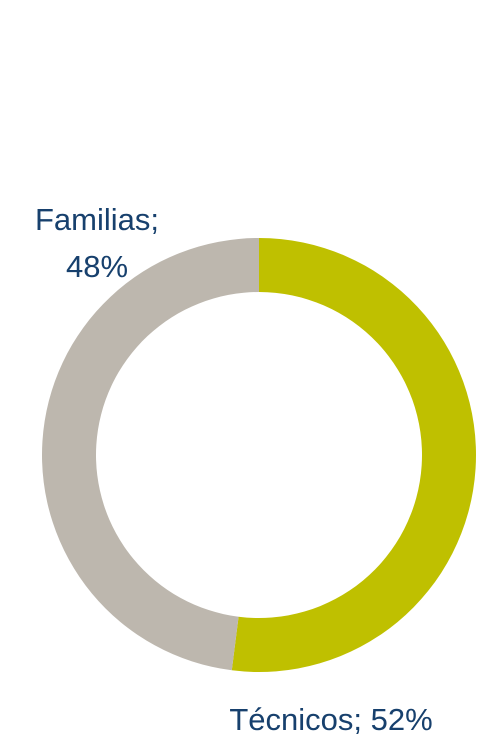  What do you see at coordinates (330, 719) in the screenshot?
I see `data-label: Técnicos; 52%` at bounding box center [330, 719].